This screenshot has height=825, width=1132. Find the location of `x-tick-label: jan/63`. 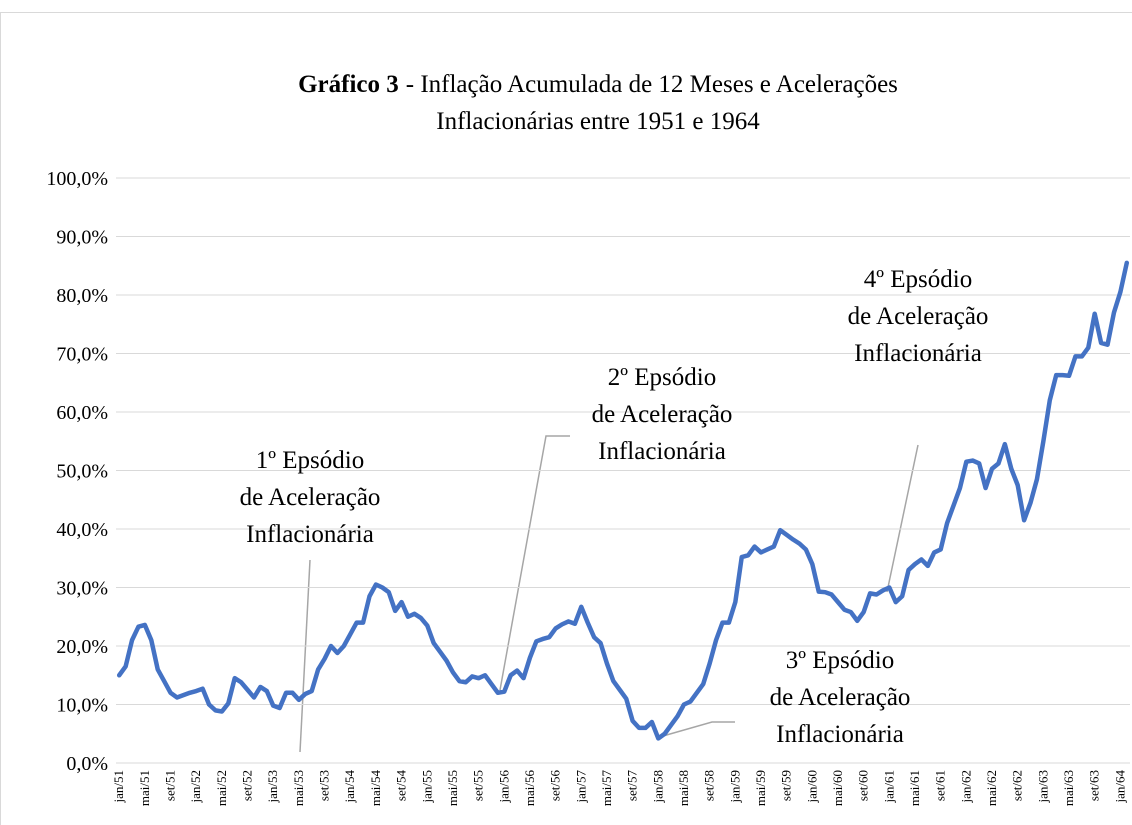

x-tick-label: jan/63 is located at coordinates (1042, 787).